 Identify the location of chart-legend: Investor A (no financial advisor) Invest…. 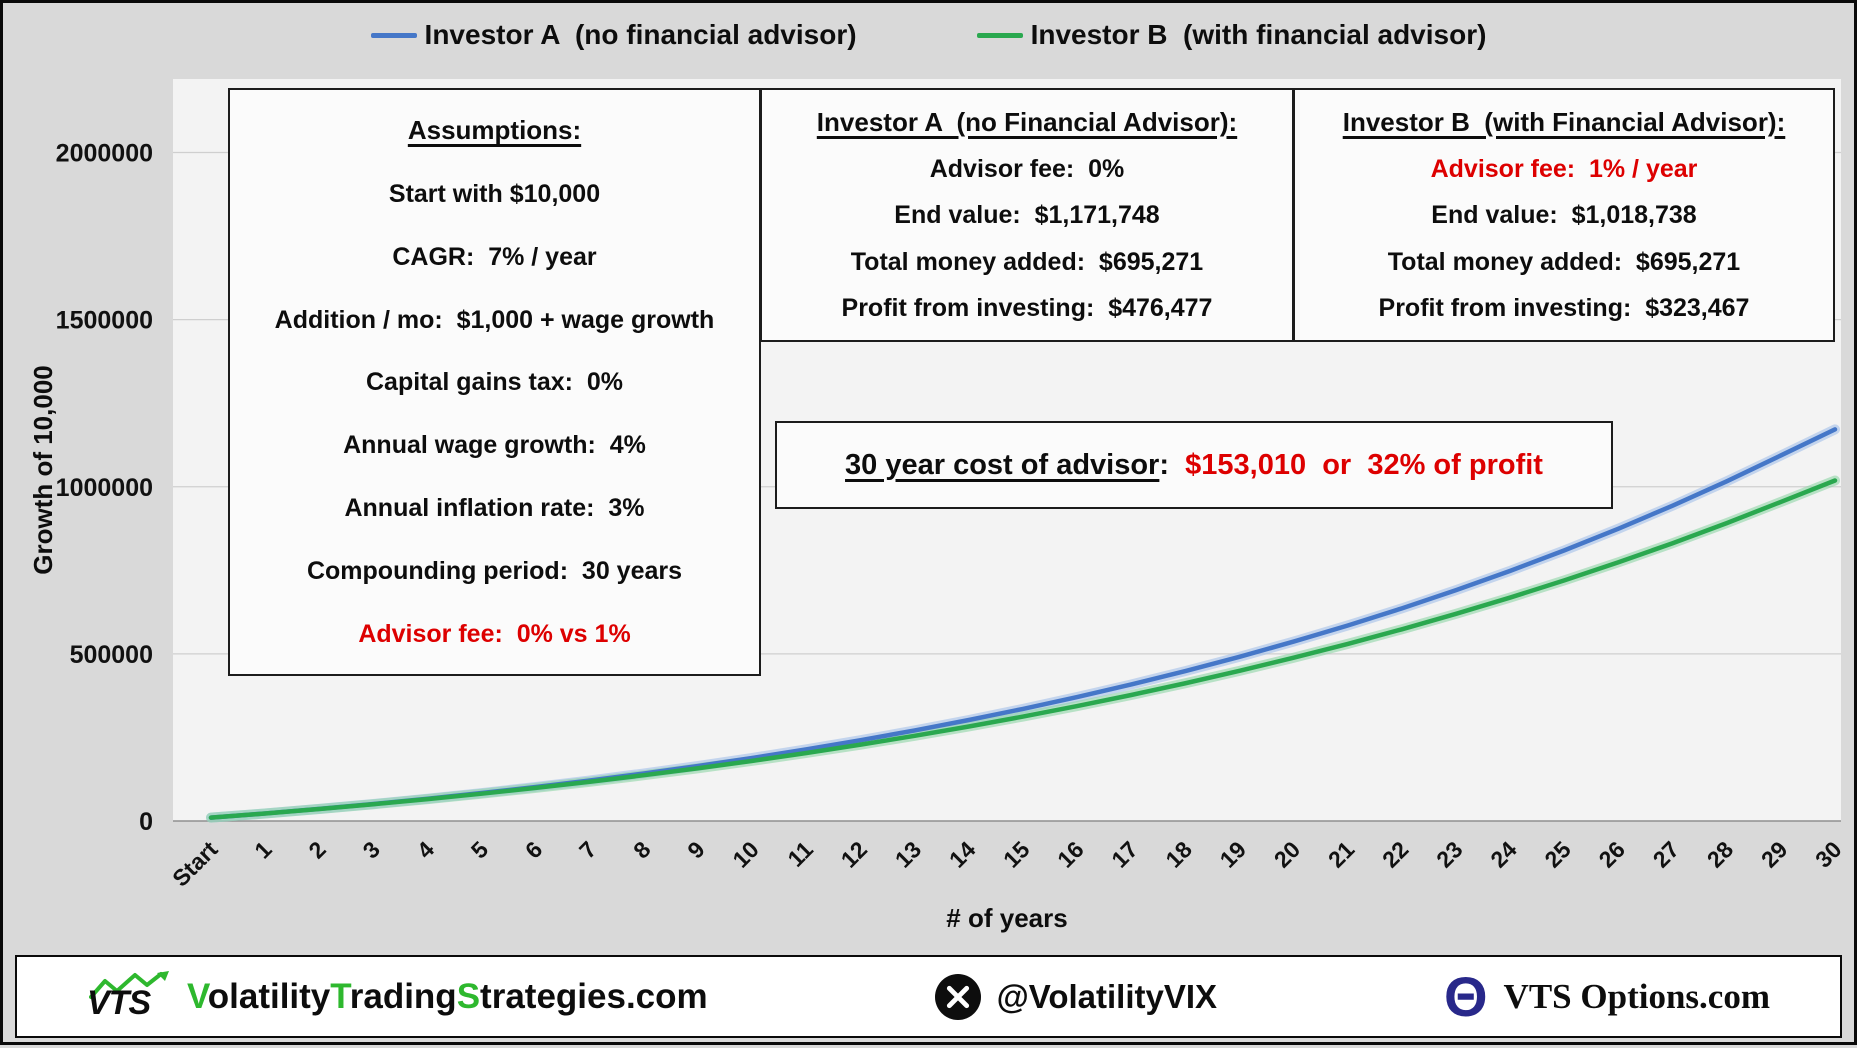
(928, 35).